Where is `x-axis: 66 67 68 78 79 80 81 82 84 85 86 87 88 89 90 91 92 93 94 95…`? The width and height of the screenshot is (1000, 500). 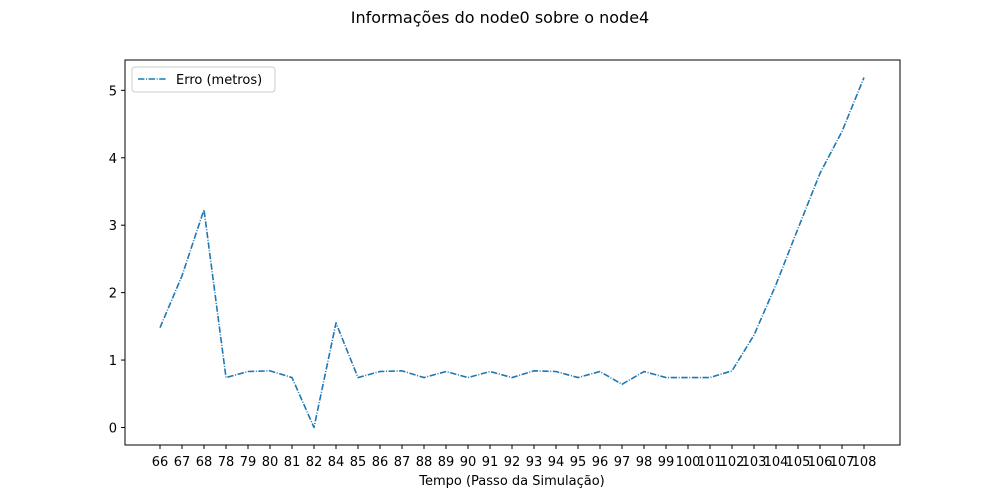 x-axis: 66 67 68 78 79 80 81 82 84 85 86 87 88 89 90 91 92 93 94 95… is located at coordinates (514, 457).